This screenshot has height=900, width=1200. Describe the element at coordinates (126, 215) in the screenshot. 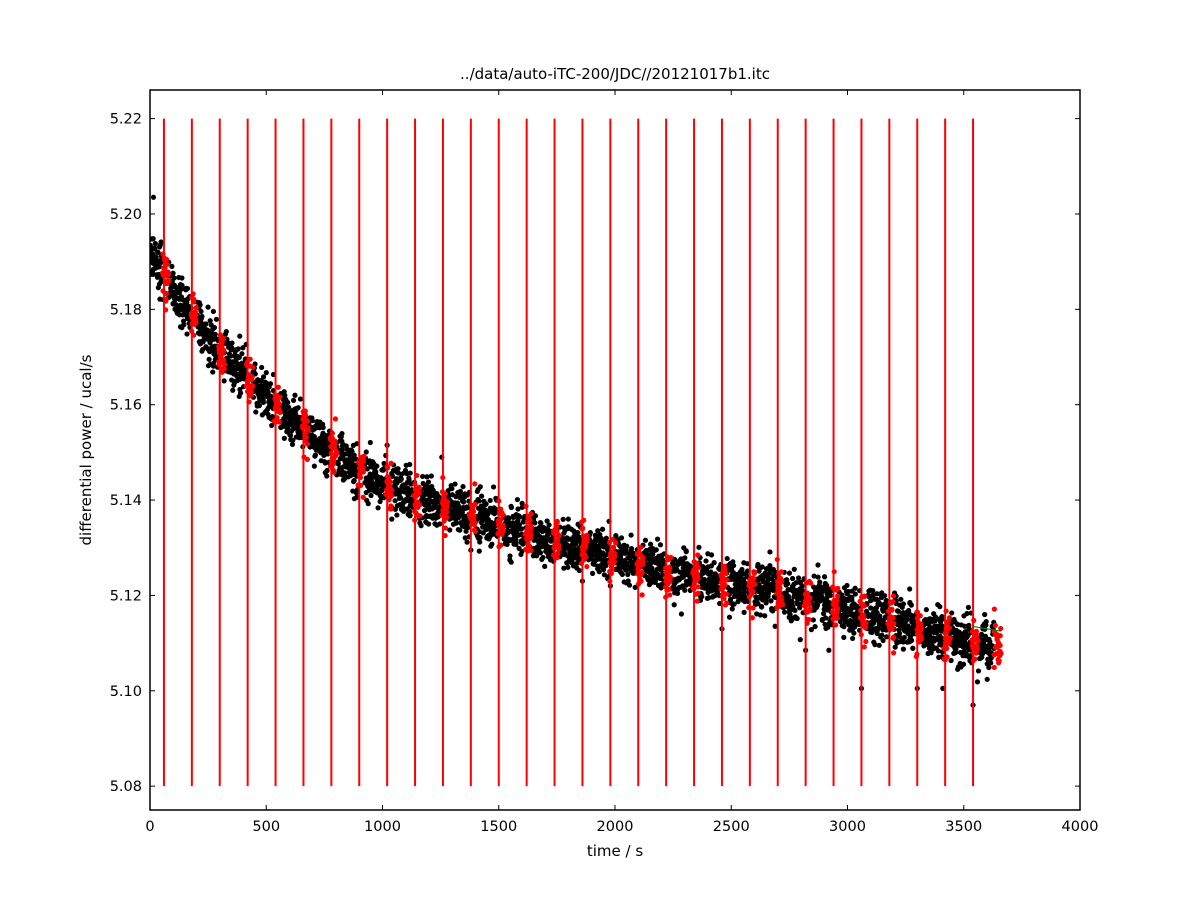

I see `y-tick-label: 5.20` at that location.